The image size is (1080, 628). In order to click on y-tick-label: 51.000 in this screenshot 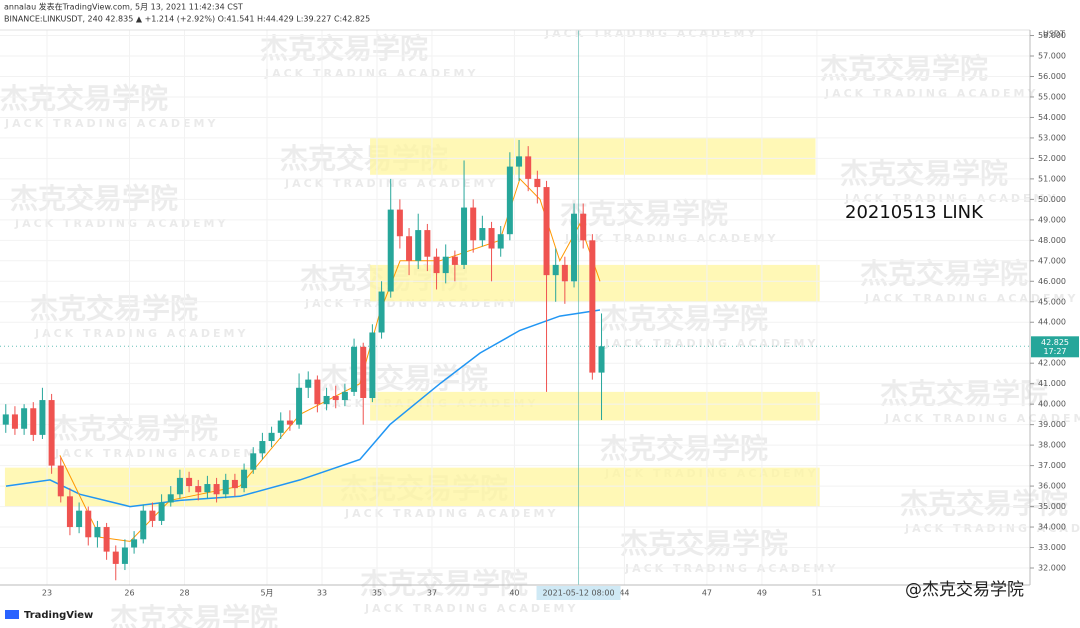, I will do `click(1052, 178)`.